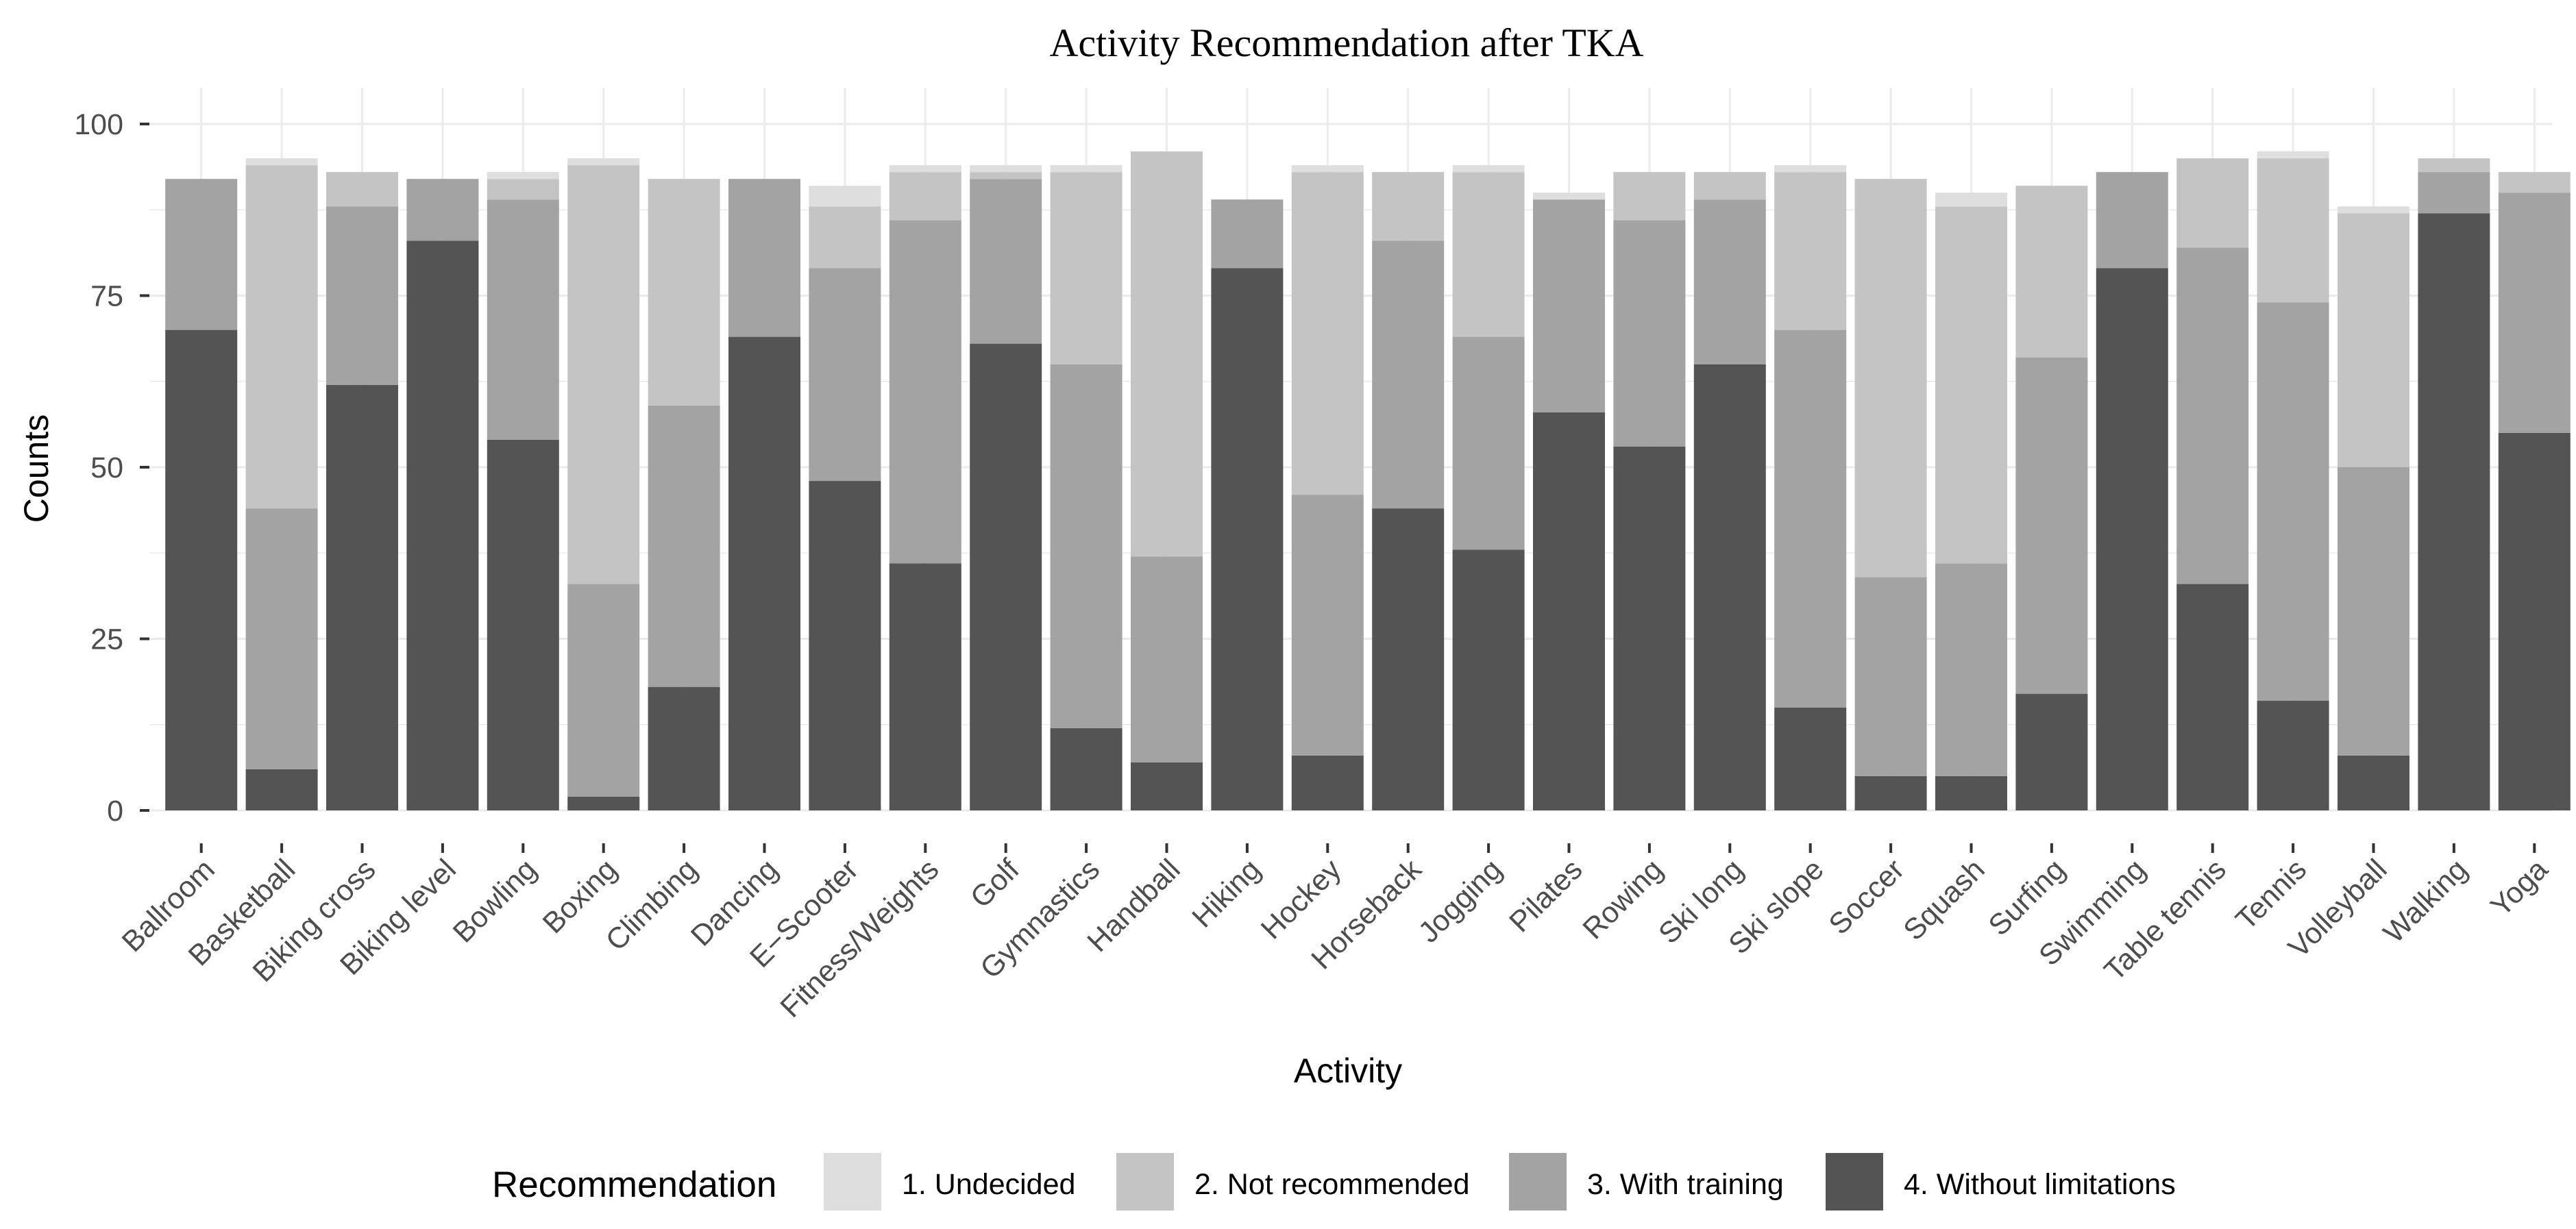 The image size is (2576, 1229). Describe the element at coordinates (2519, 888) in the screenshot. I see `x-tick-label: Yoga` at that location.